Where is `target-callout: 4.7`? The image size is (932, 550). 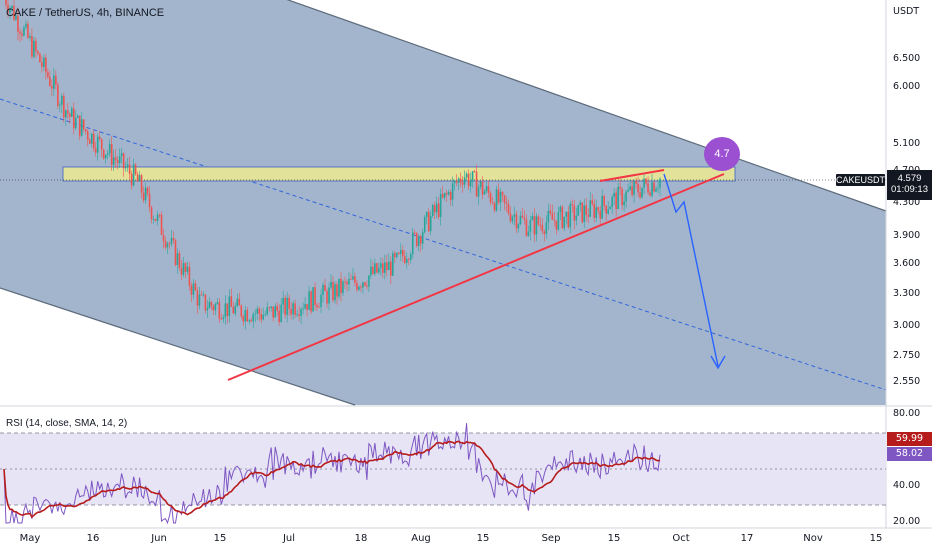 target-callout: 4.7 is located at coordinates (722, 154).